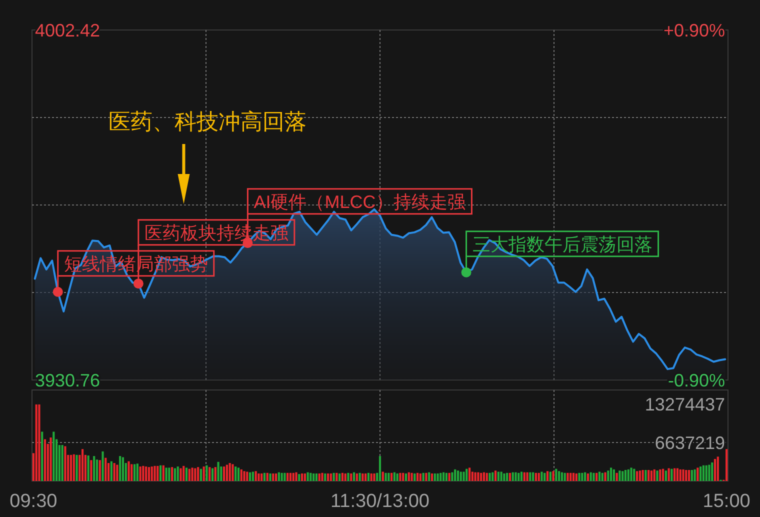 This screenshot has width=760, height=517. I want to click on x-tick-label: 11:30/13:00, so click(380, 501).